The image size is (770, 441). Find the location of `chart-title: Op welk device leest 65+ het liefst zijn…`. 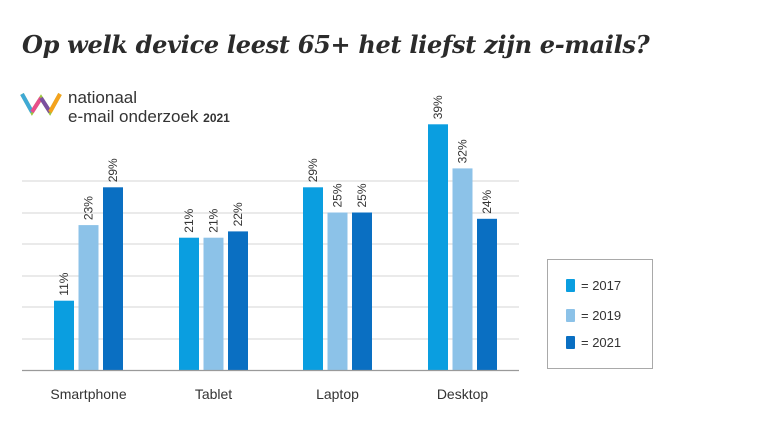

chart-title: Op welk device leest 65+ het liefst zijn… is located at coordinates (336, 44).